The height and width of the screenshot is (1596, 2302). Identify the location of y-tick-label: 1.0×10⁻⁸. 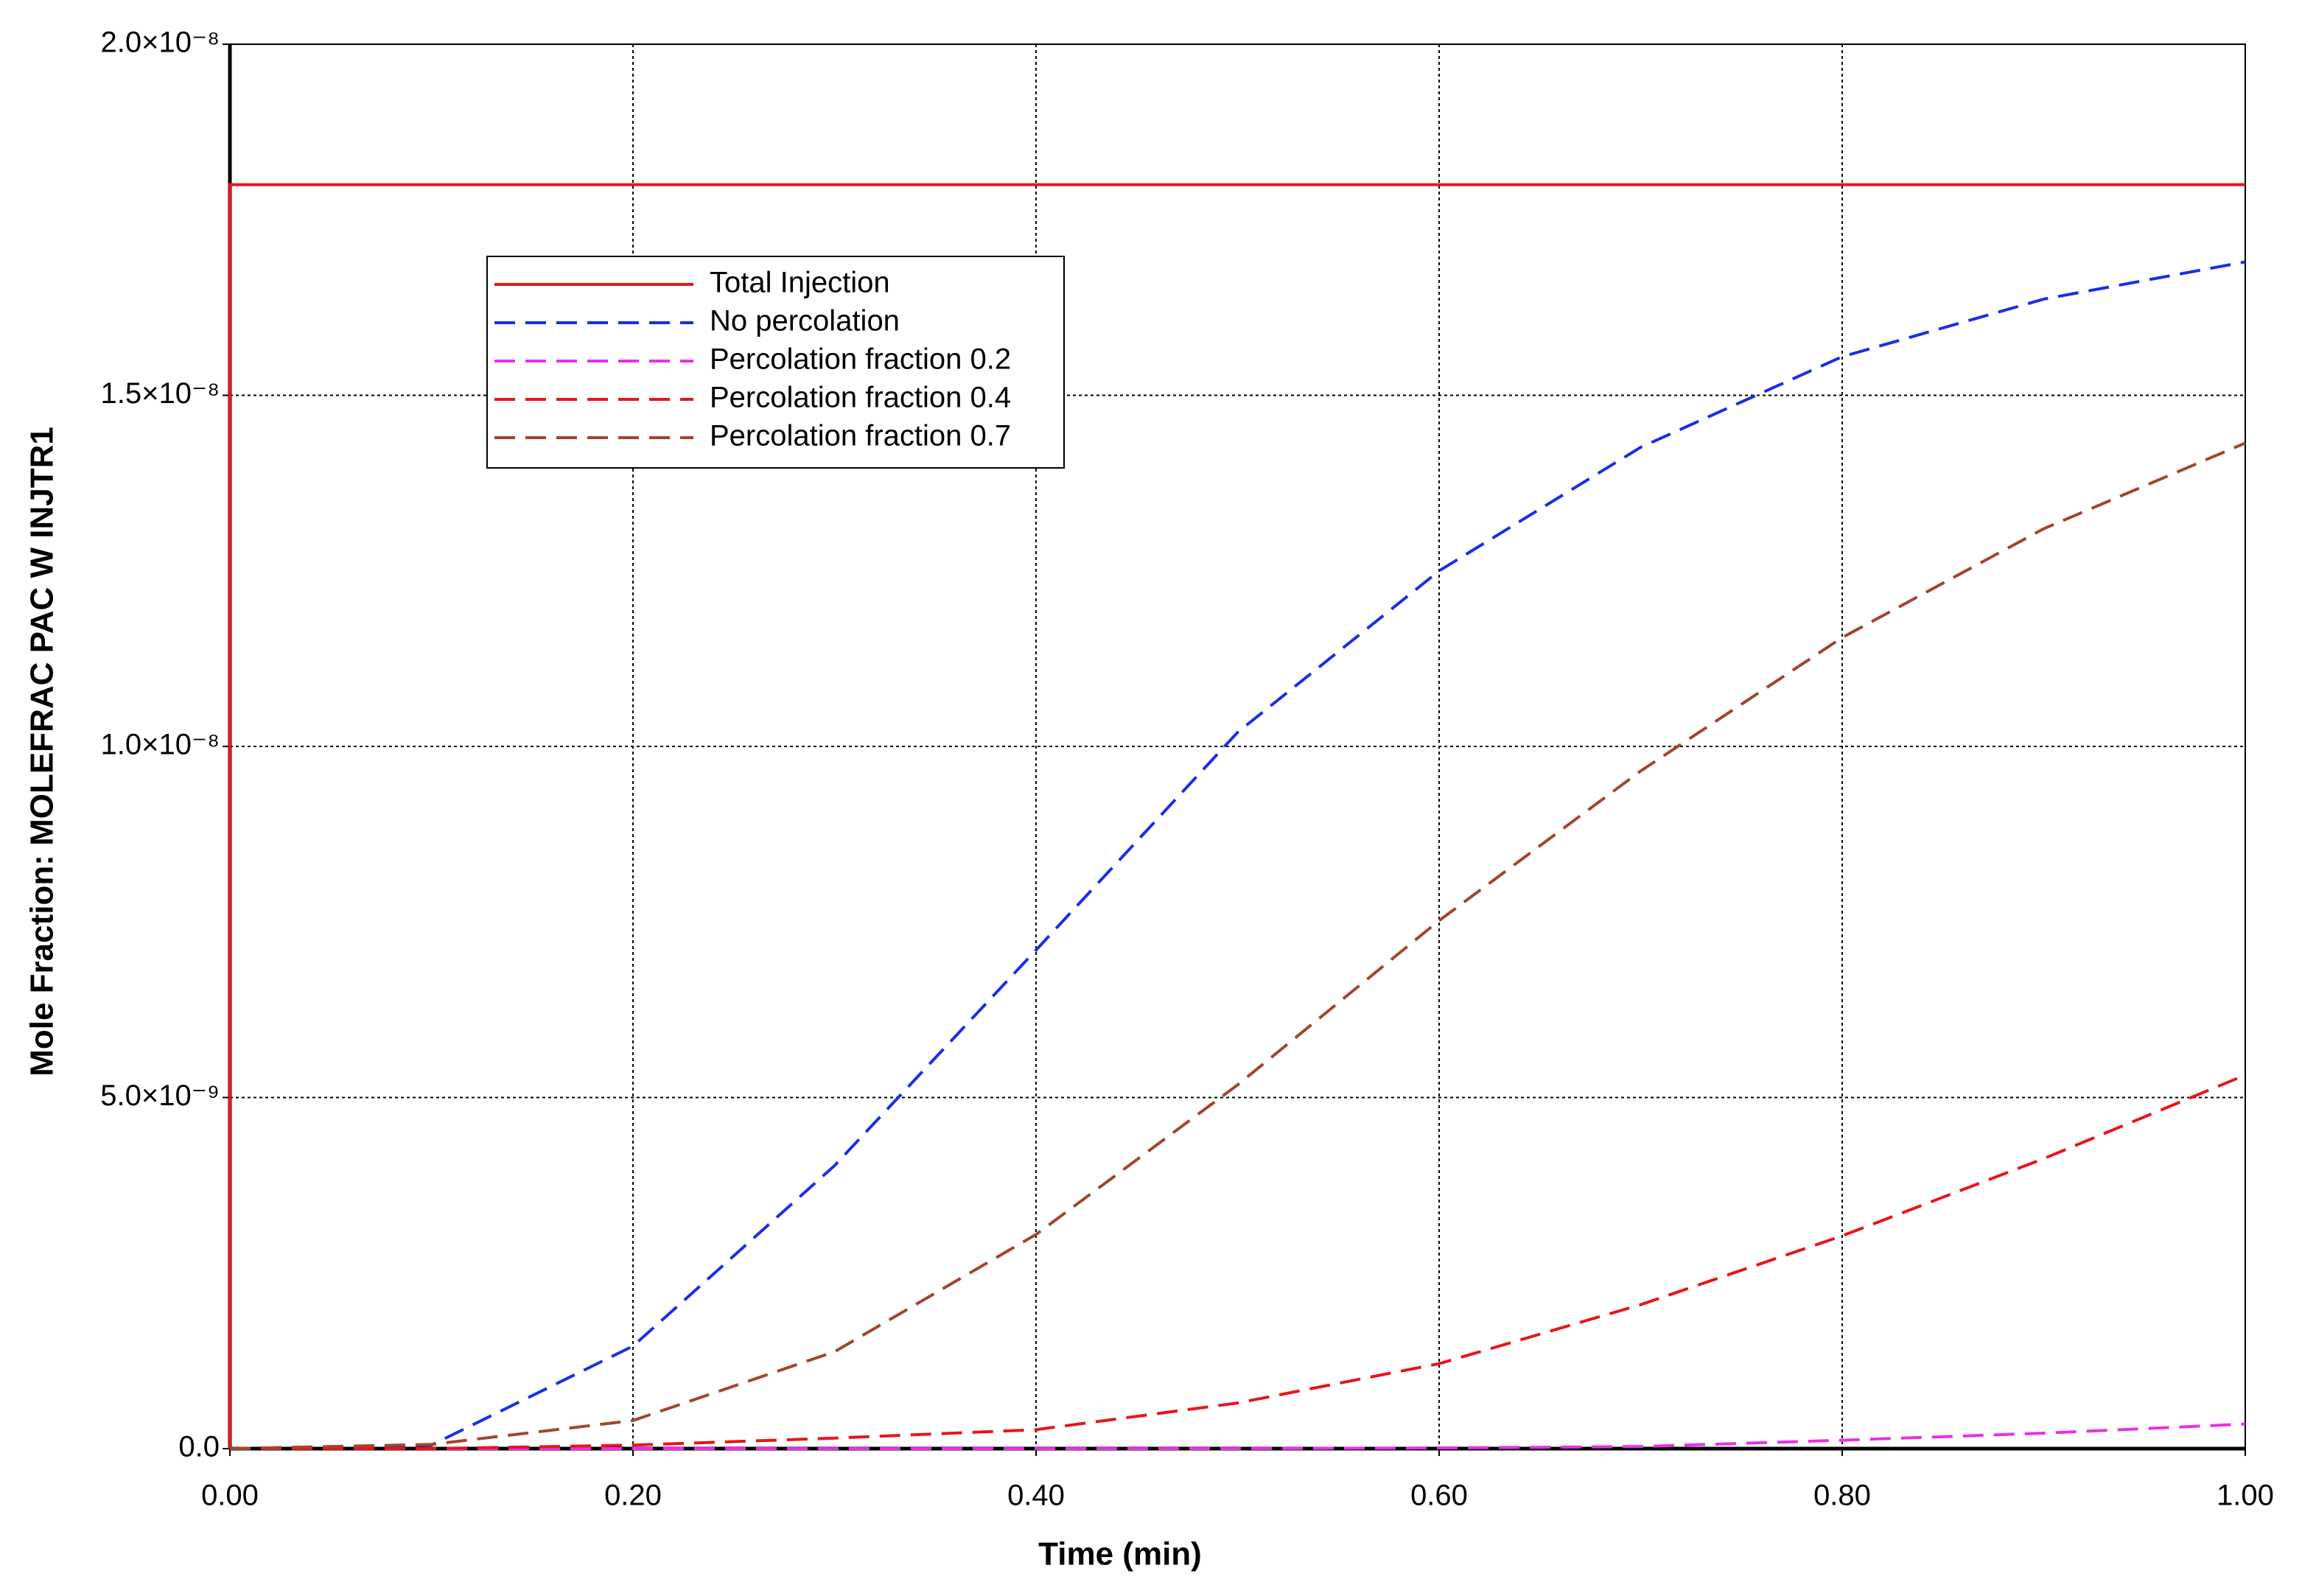
(160, 745).